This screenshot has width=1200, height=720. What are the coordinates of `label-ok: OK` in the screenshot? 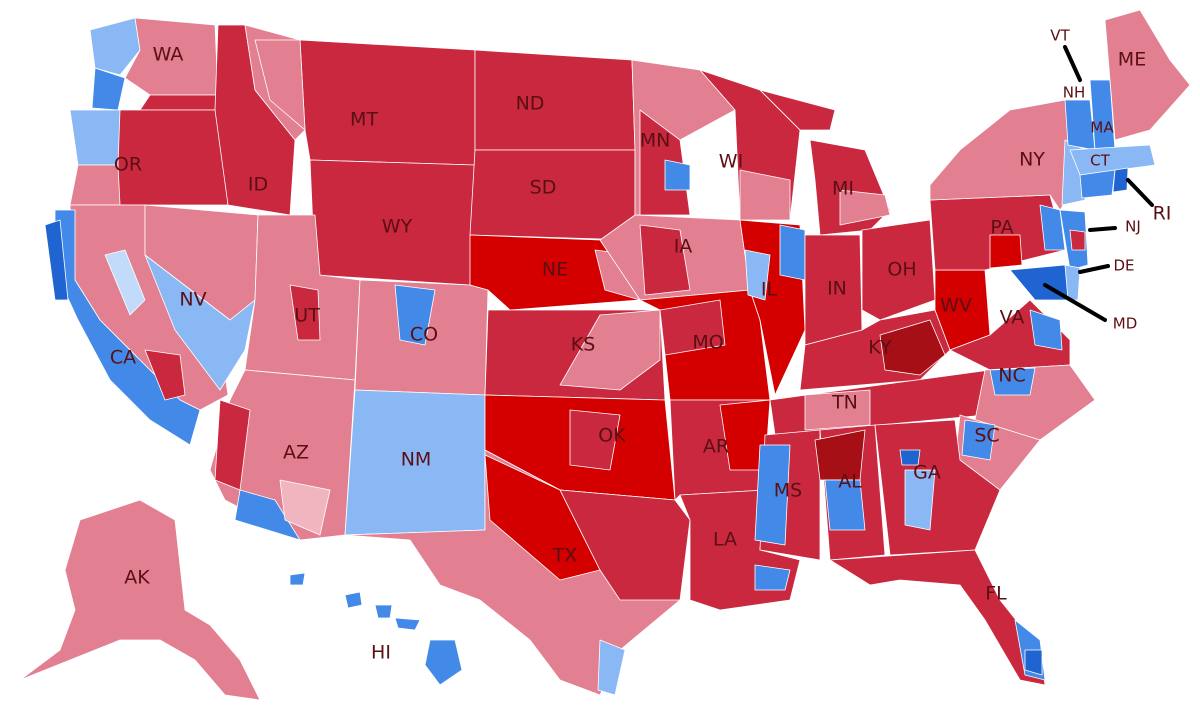 It's located at (612, 436).